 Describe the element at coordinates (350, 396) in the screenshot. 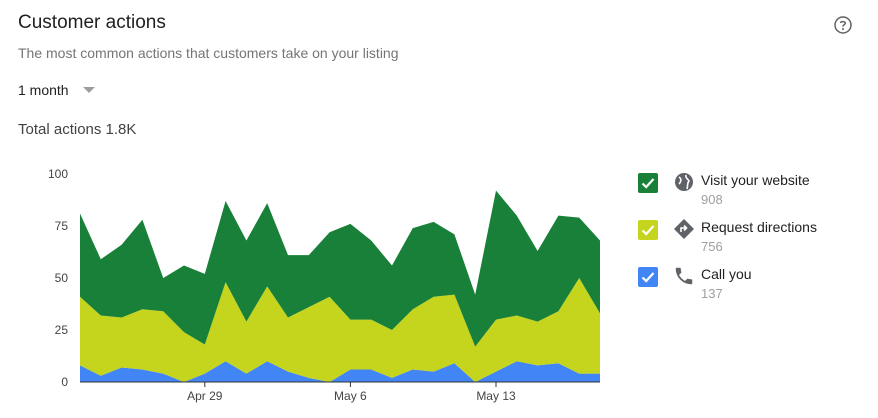

I see `x-tick-label: May 6` at that location.